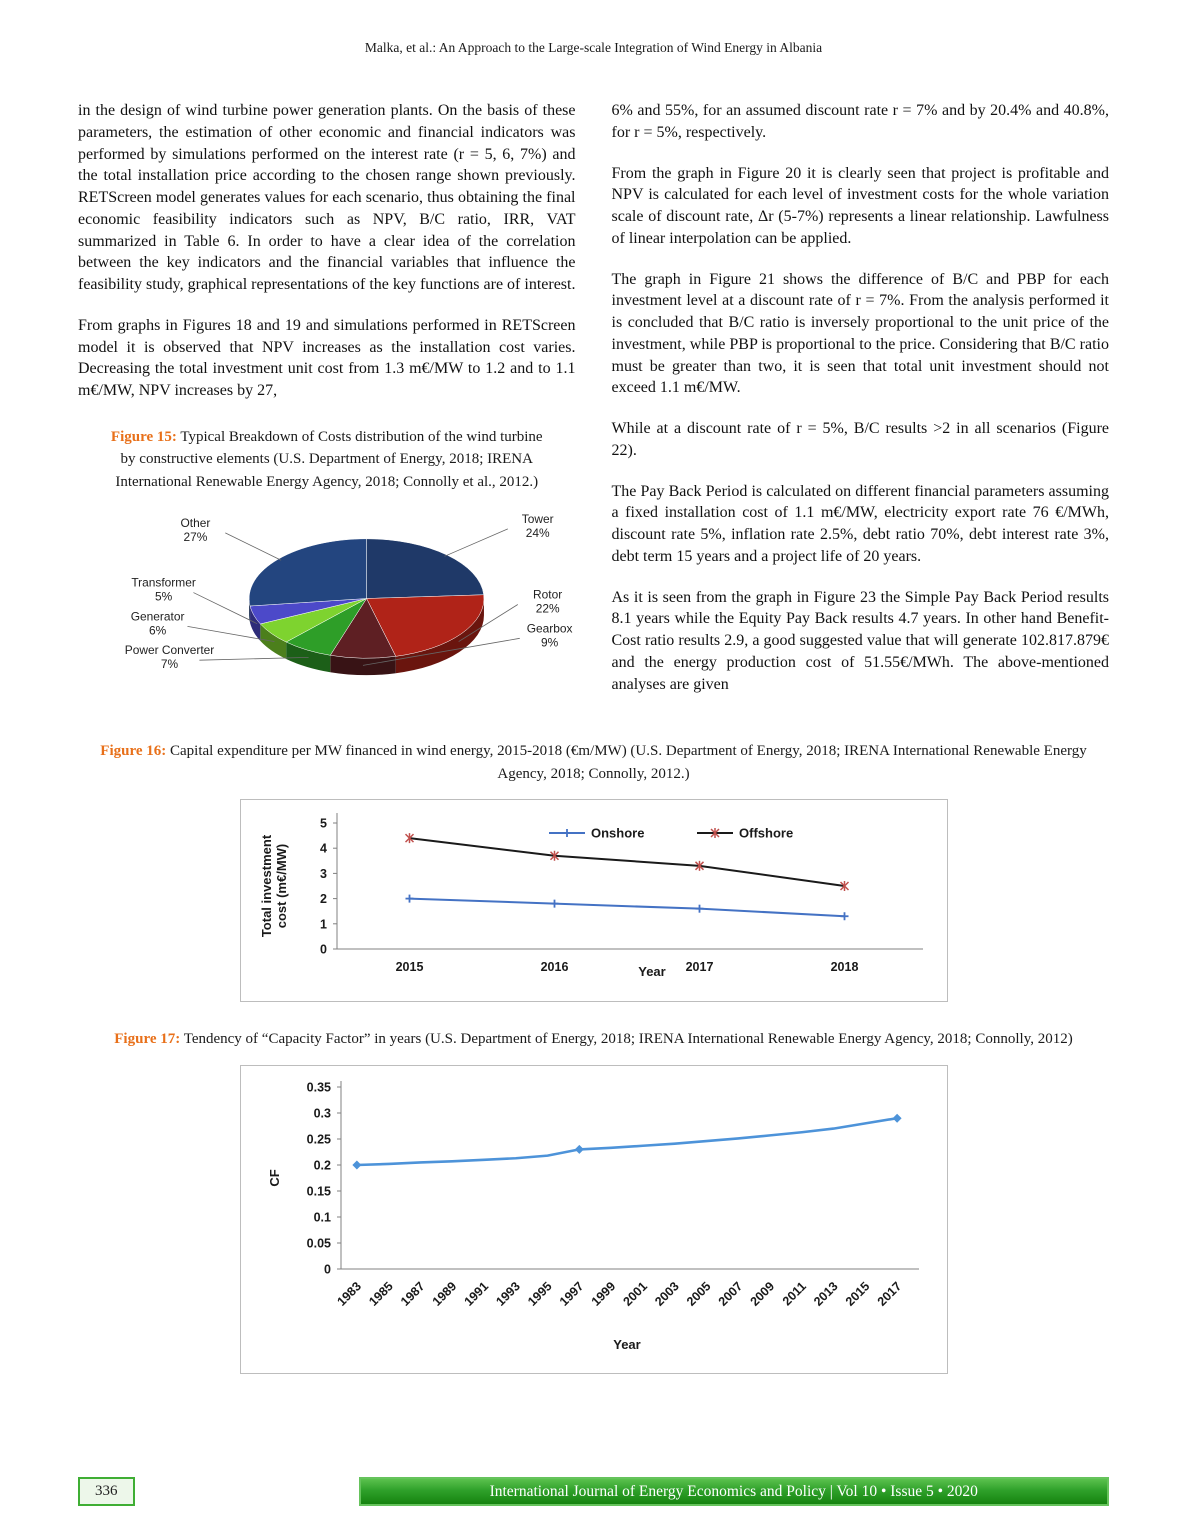 This screenshot has width=1187, height=1536. What do you see at coordinates (133, 751) in the screenshot?
I see `figure16-label: Figure 16:` at bounding box center [133, 751].